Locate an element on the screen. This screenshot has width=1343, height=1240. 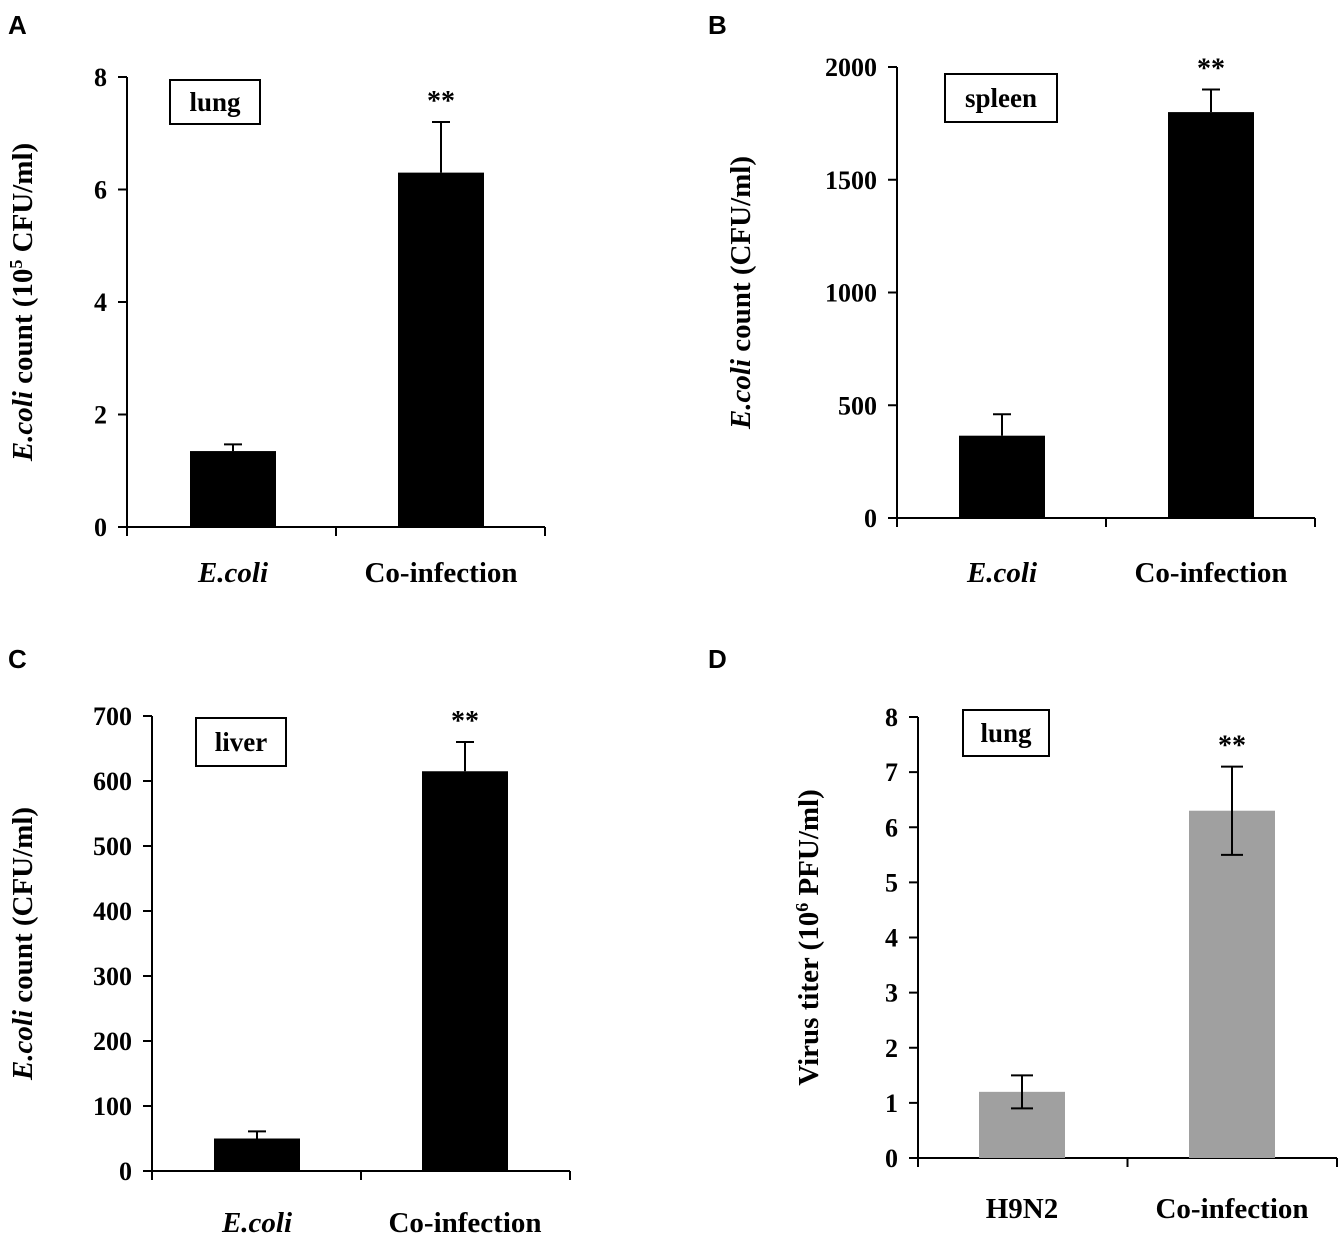
y-axis-title-text: count (10 is located at coordinates (23, 330).